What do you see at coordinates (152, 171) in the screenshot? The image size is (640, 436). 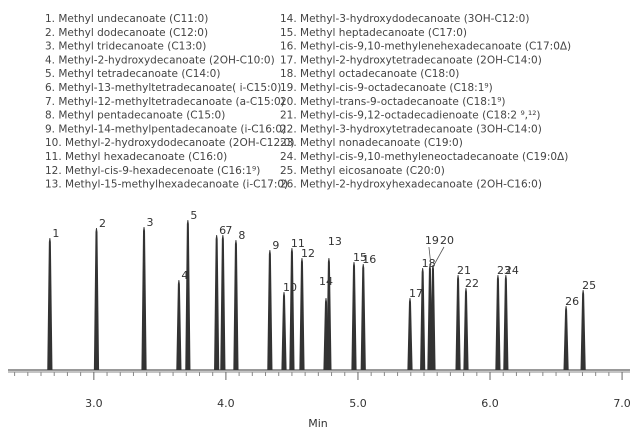 I see `compound-entry: 12. Methyl-cis-9-hexadecenoate (C16:1⁹)` at bounding box center [152, 171].